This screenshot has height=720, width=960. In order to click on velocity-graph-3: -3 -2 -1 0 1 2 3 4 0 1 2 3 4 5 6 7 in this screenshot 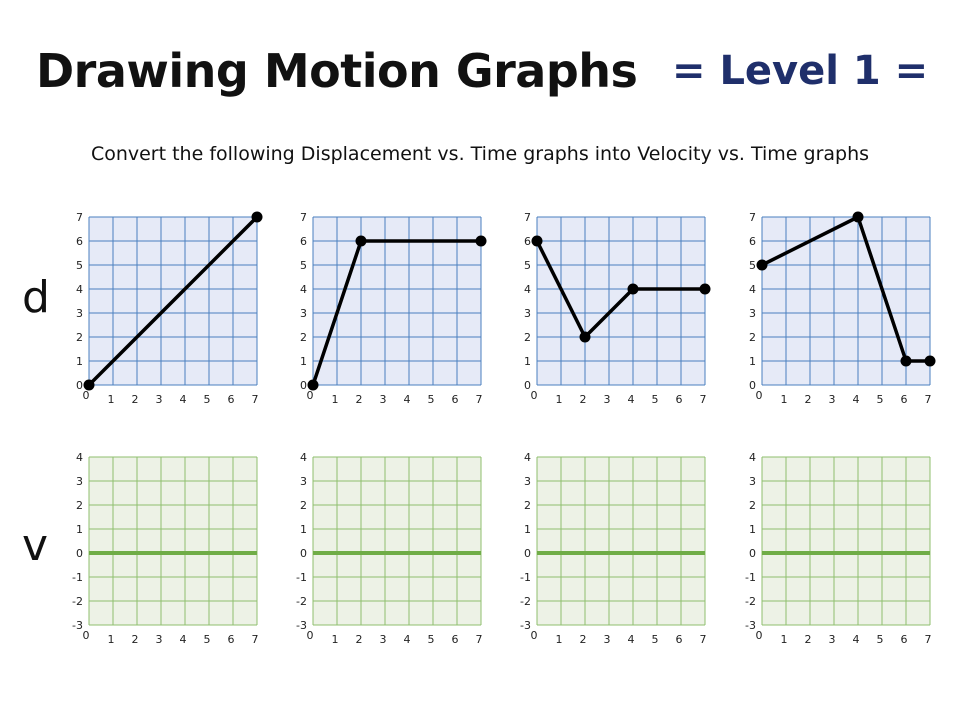, I will do `click(613, 548)`.